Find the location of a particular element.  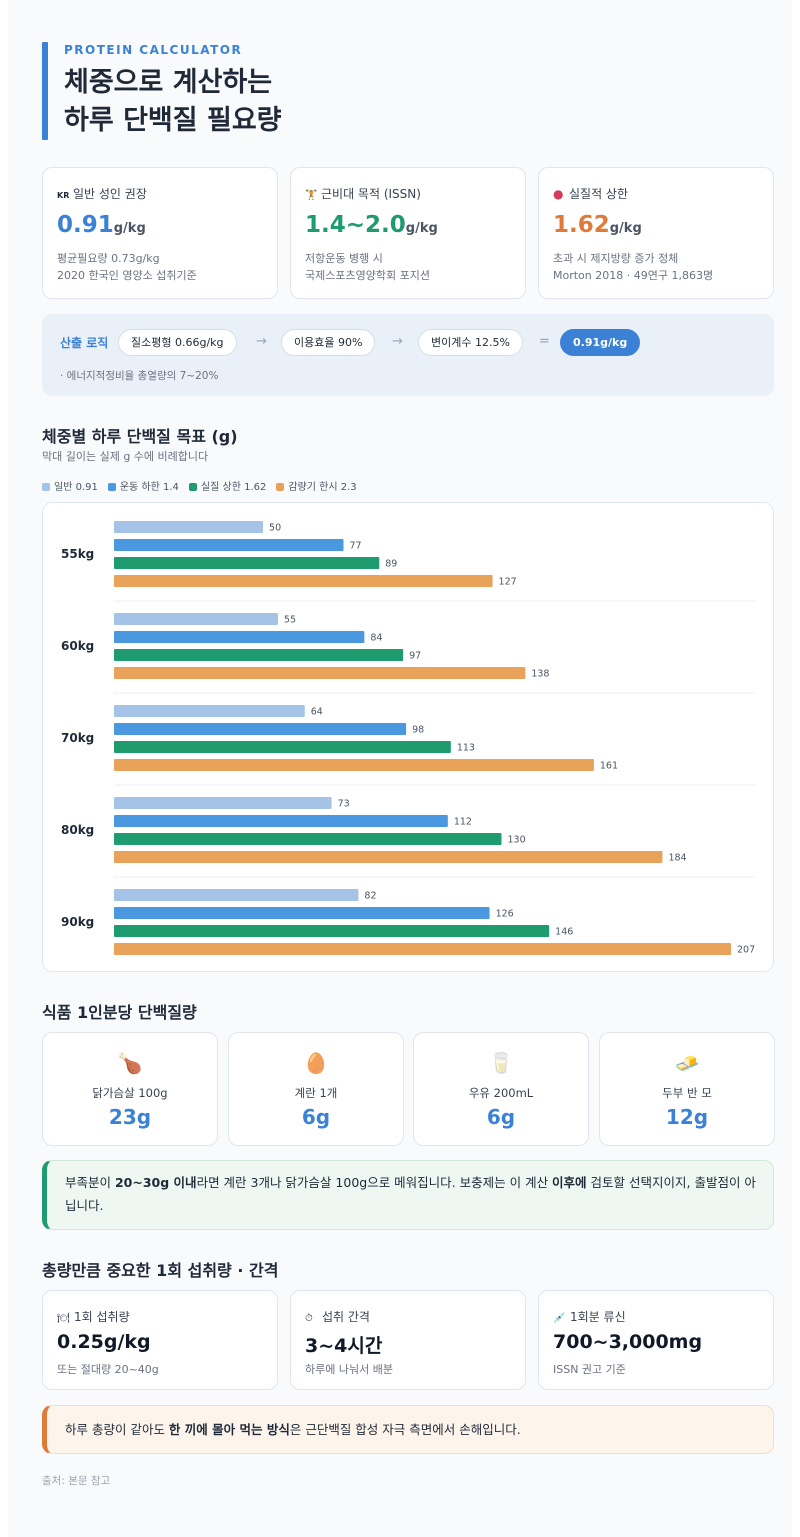

chart-legend: 일반 0.91 운동 하한 1.4 실질 상한 1.62 감량기 한시 2.3 is located at coordinates (204, 485).